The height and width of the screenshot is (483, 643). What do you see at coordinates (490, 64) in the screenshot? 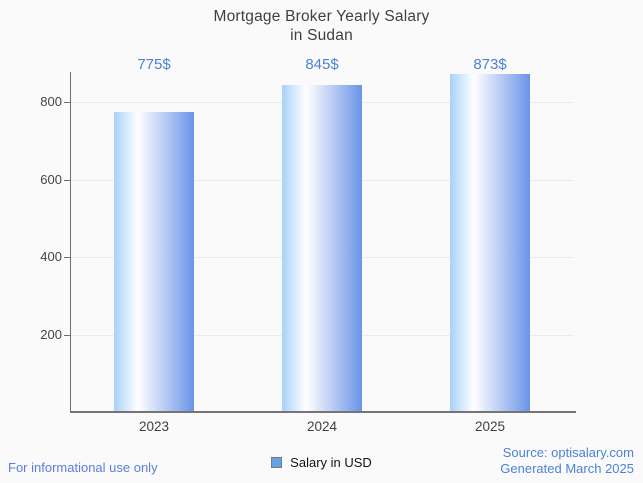
I see `bar-value-label: 873$` at bounding box center [490, 64].